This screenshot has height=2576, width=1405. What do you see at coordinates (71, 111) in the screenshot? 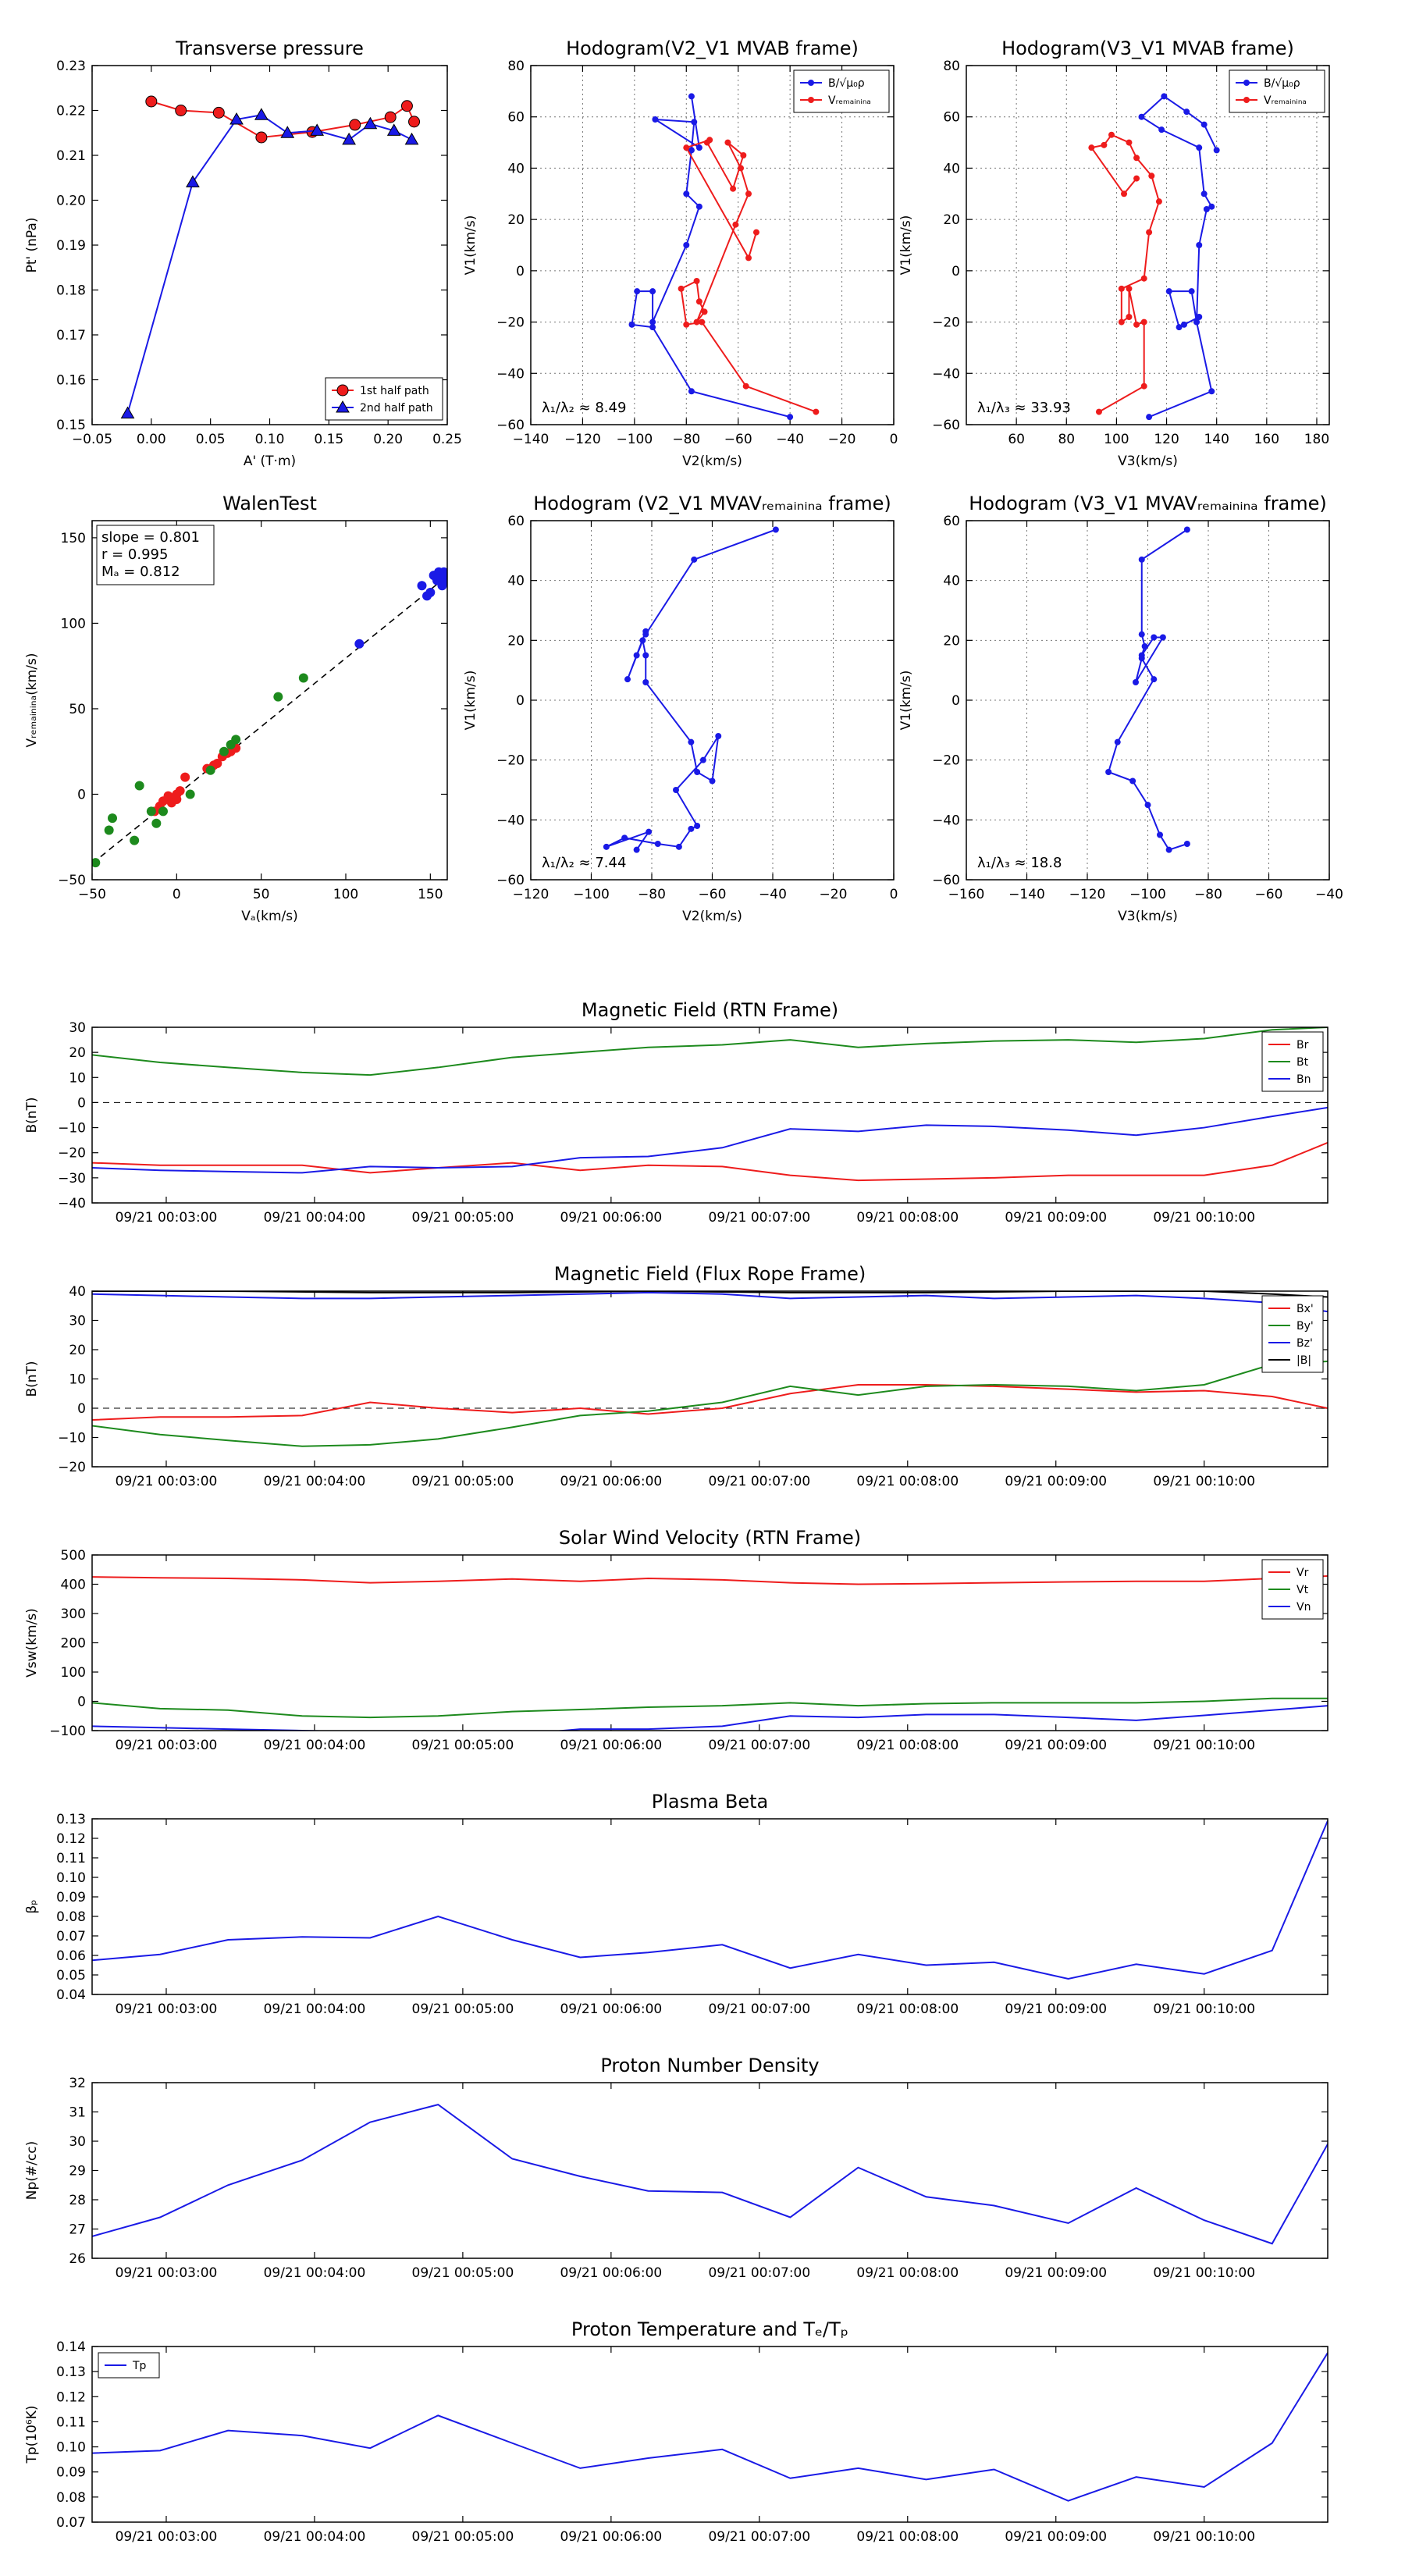
I see `y-tick-label: 0.22` at bounding box center [71, 111].